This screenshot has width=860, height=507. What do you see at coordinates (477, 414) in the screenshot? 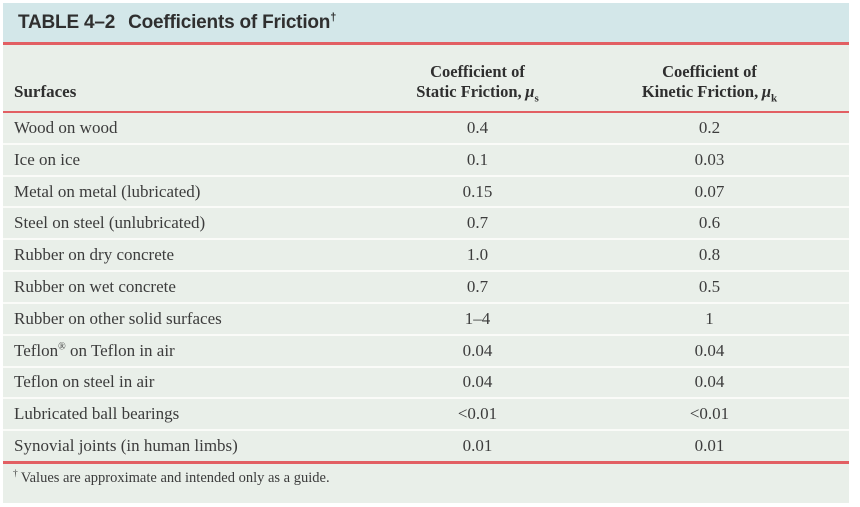
I see `static-friction-value: <0.01` at bounding box center [477, 414].